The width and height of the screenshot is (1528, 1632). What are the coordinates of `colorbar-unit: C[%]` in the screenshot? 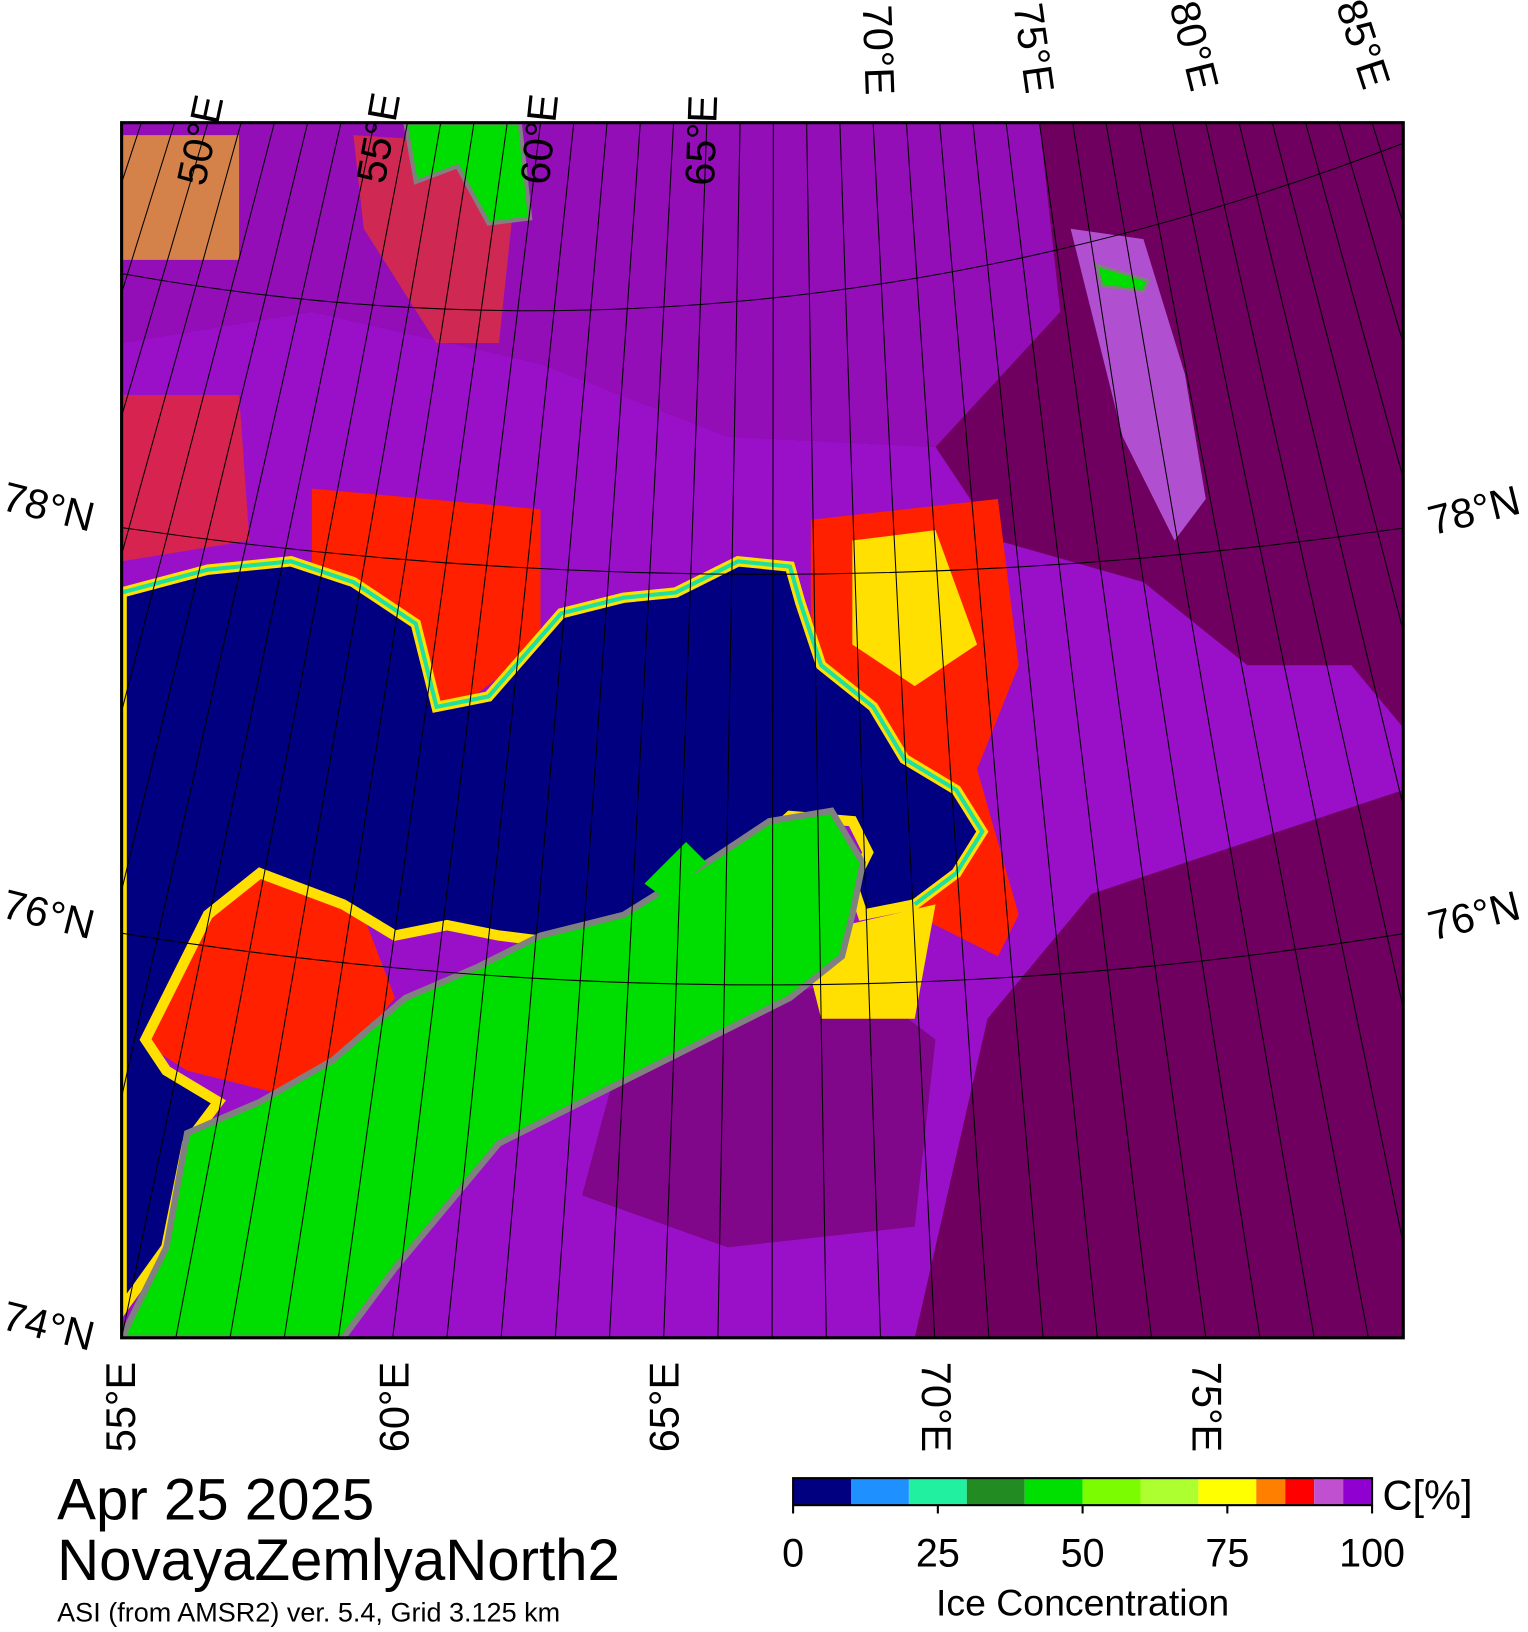 It's located at (1427, 1494).